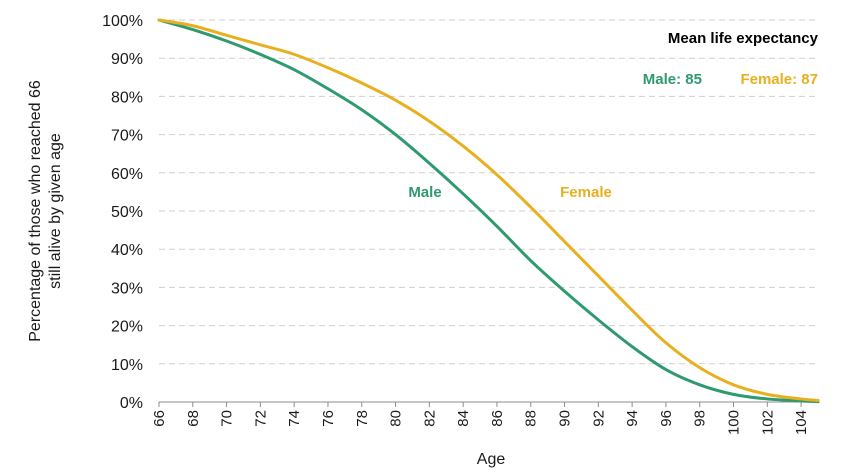 This screenshot has height=472, width=848. I want to click on y-tick-label: 80%, so click(127, 97).